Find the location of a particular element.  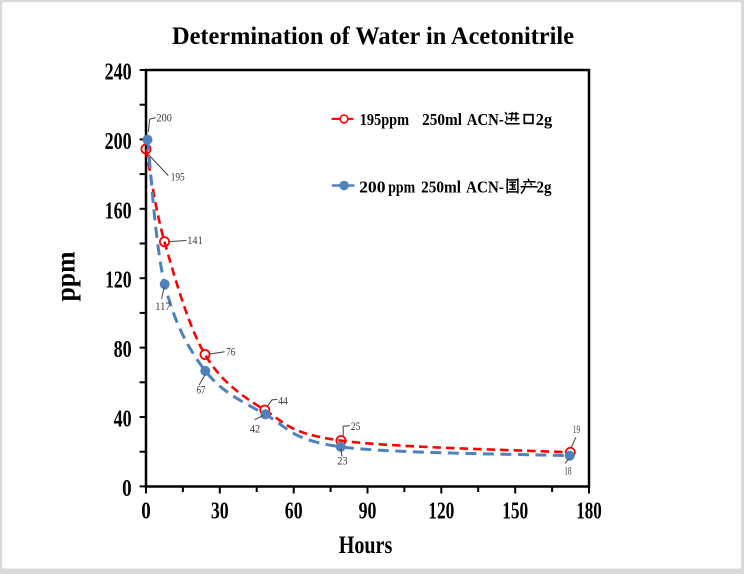

svg-text:Determination of Water in Acet: Determination of Water in Acetonitrile is located at coordinates (373, 35).